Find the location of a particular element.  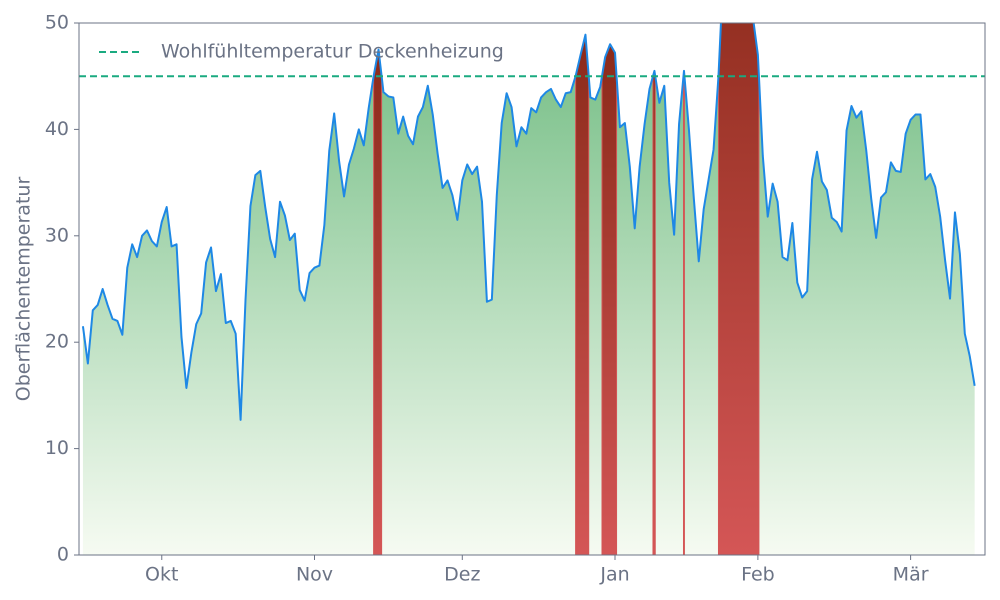

x-tick-label: Jan is located at coordinates (614, 575).